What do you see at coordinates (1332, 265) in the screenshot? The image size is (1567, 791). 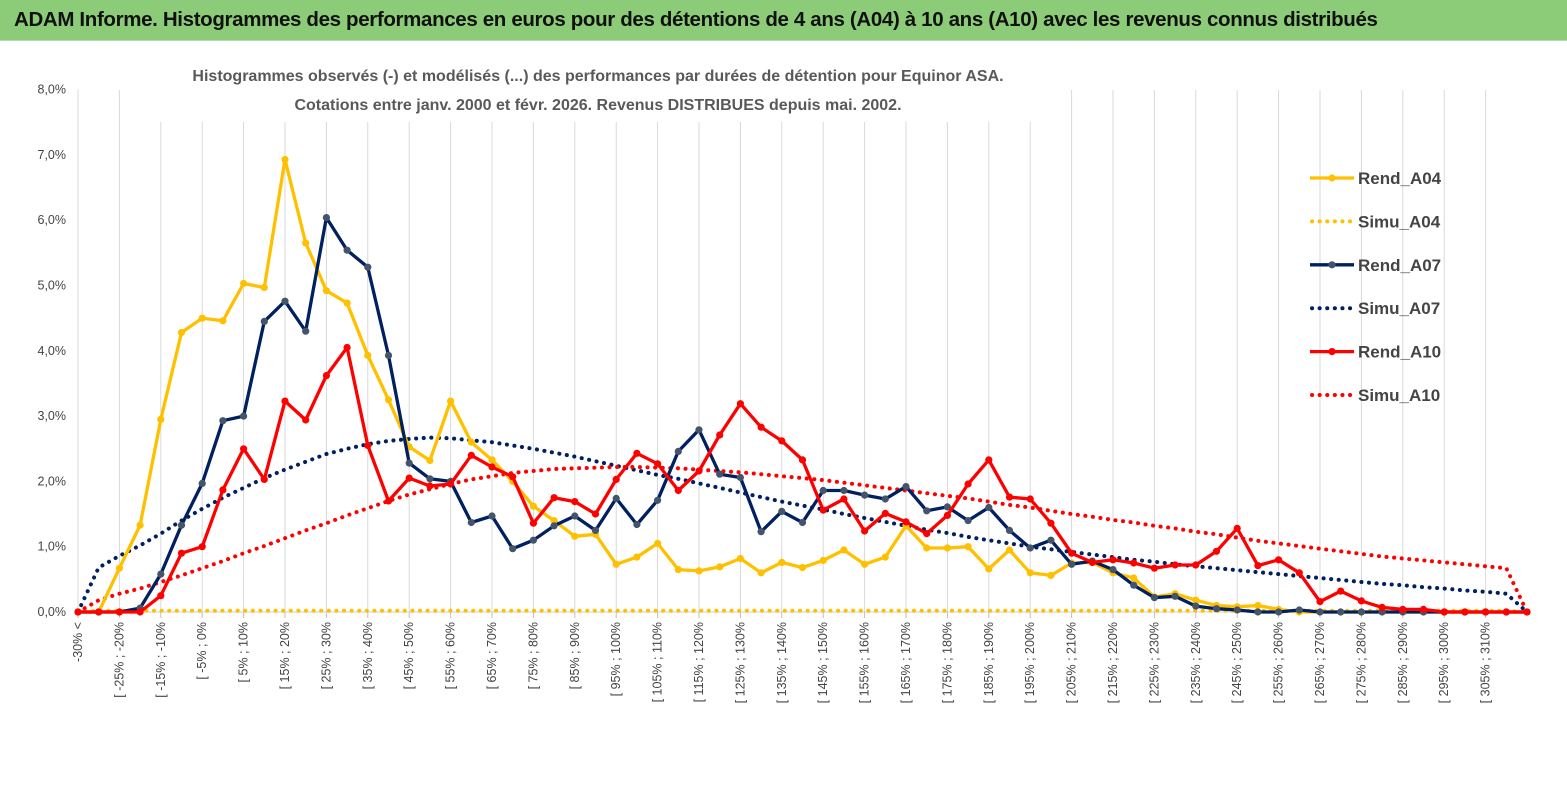 I see `legend-marker-rend-a07` at bounding box center [1332, 265].